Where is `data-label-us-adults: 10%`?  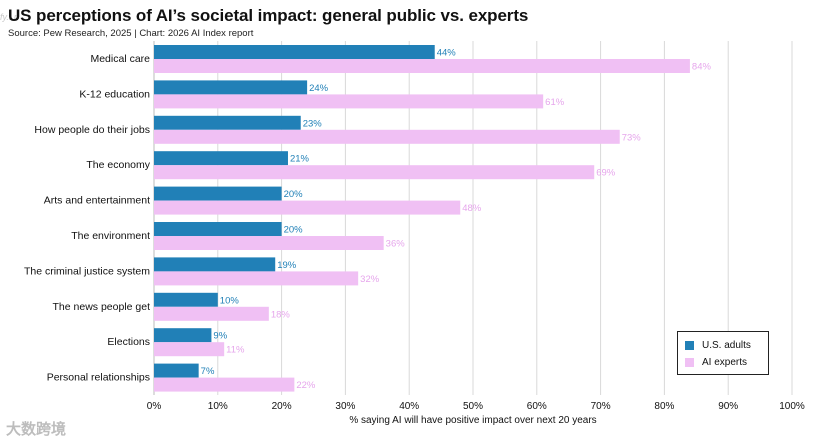 data-label-us-adults: 10% is located at coordinates (230, 300).